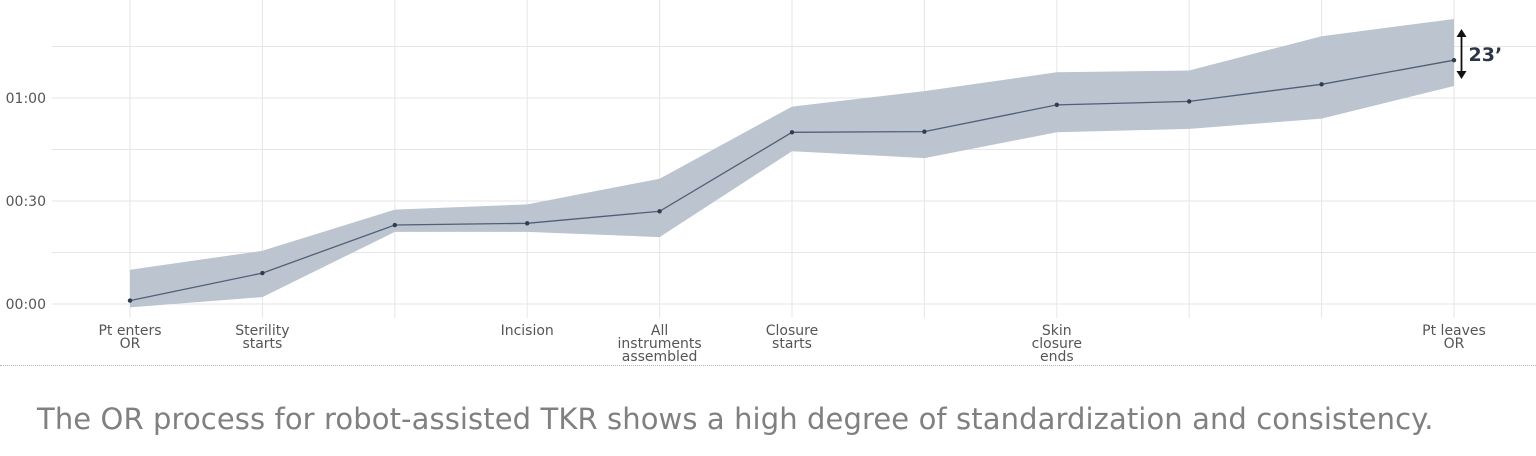  Describe the element at coordinates (1454, 331) in the screenshot. I see `x-tick-label: Pt leaves` at that location.